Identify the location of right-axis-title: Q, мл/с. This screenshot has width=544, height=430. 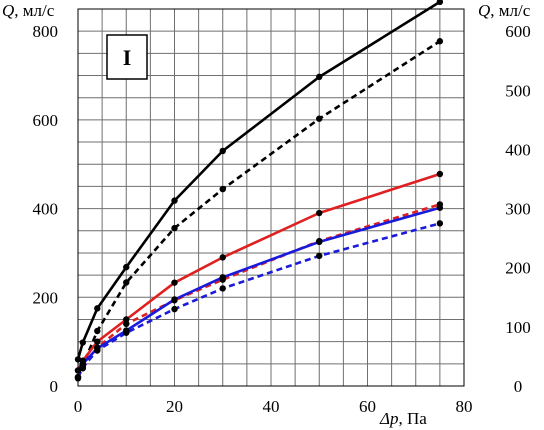
(504, 10).